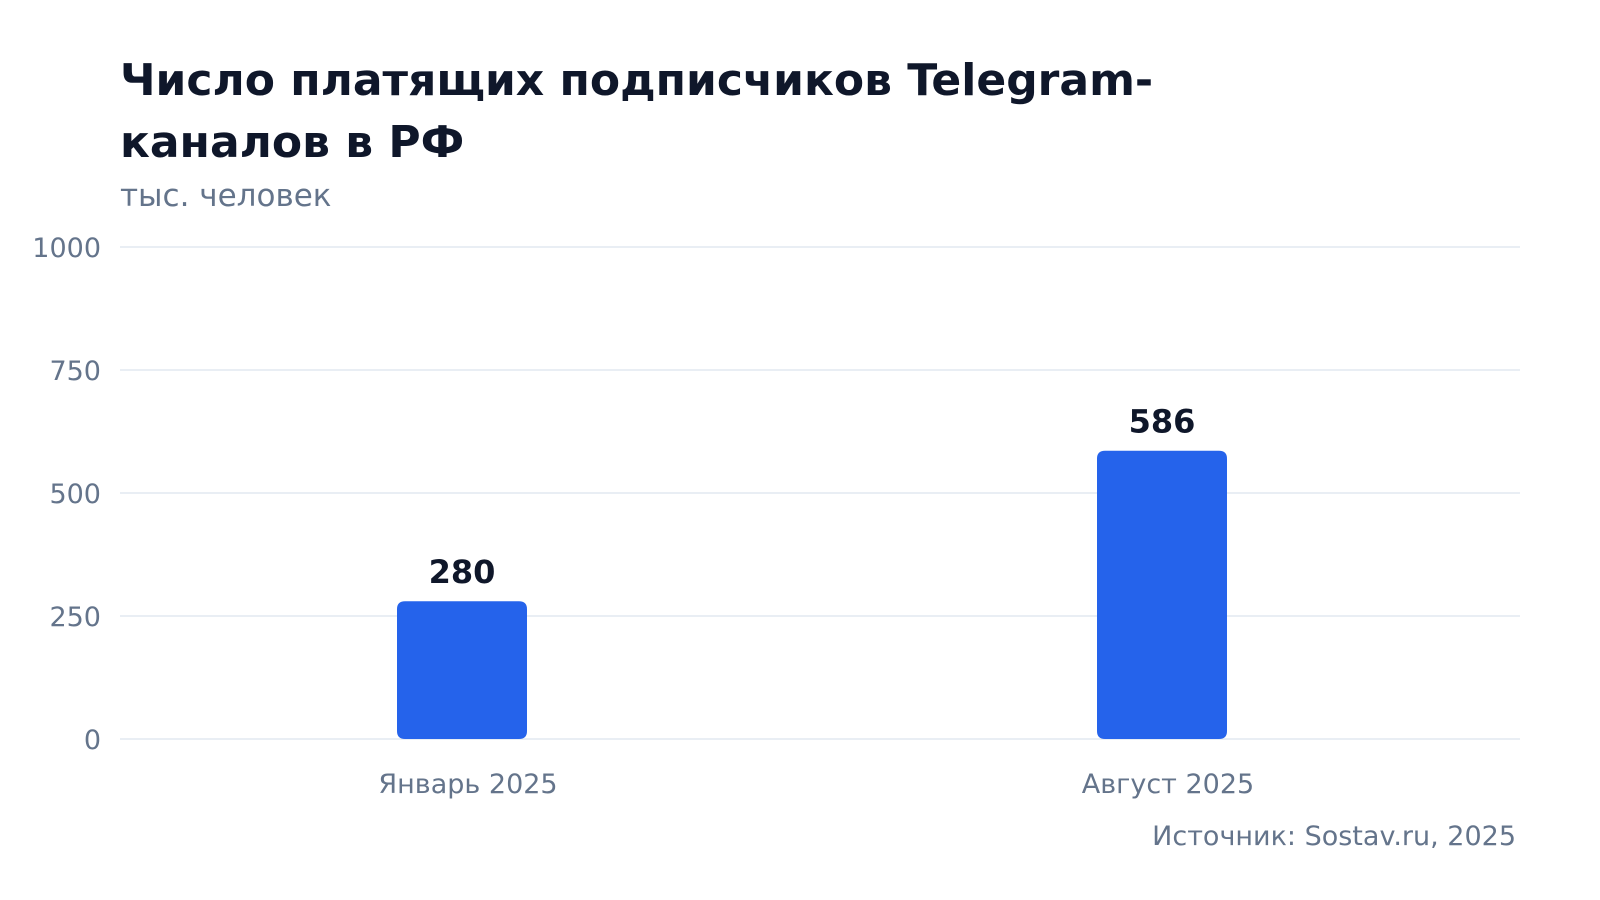 This screenshot has width=1600, height=900. Describe the element at coordinates (92, 740) in the screenshot. I see `y-tick-label: 0` at that location.